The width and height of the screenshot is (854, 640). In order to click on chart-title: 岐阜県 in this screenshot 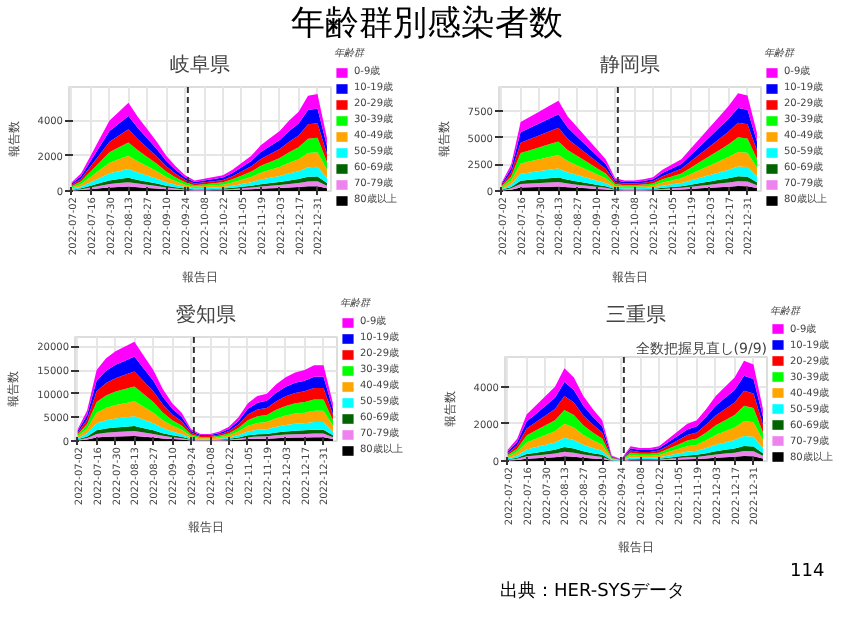, I will do `click(200, 65)`.